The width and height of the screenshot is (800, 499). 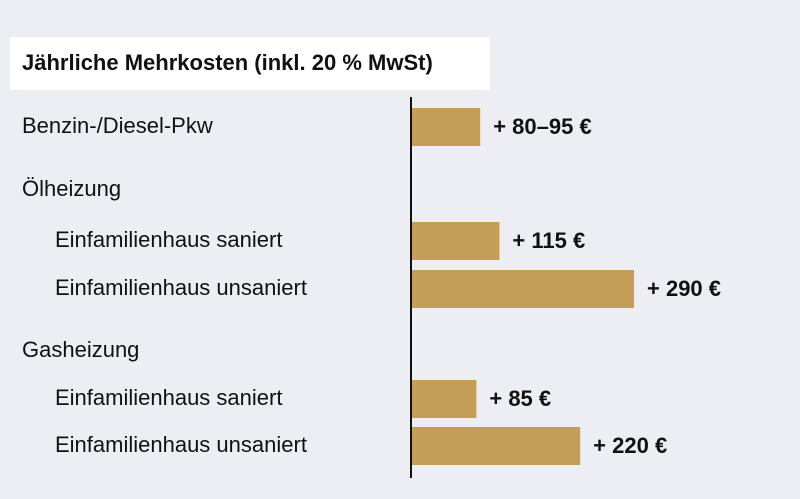 What do you see at coordinates (548, 240) in the screenshot?
I see `value-label: + 115 €` at bounding box center [548, 240].